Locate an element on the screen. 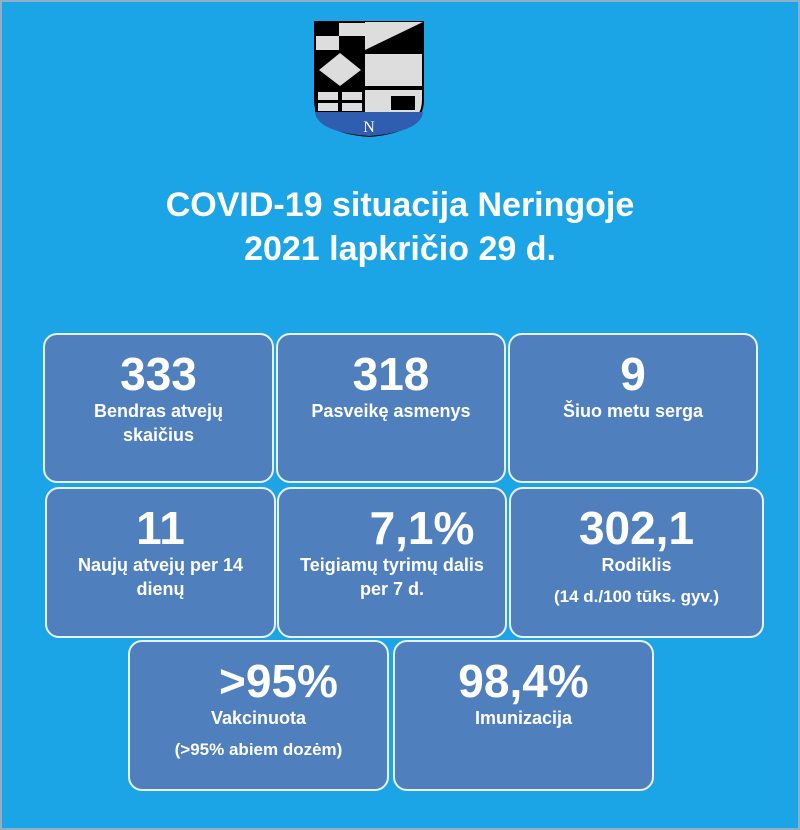 The image size is (800, 830). page-date: 2021 lapkričio 29 d. is located at coordinates (400, 249).